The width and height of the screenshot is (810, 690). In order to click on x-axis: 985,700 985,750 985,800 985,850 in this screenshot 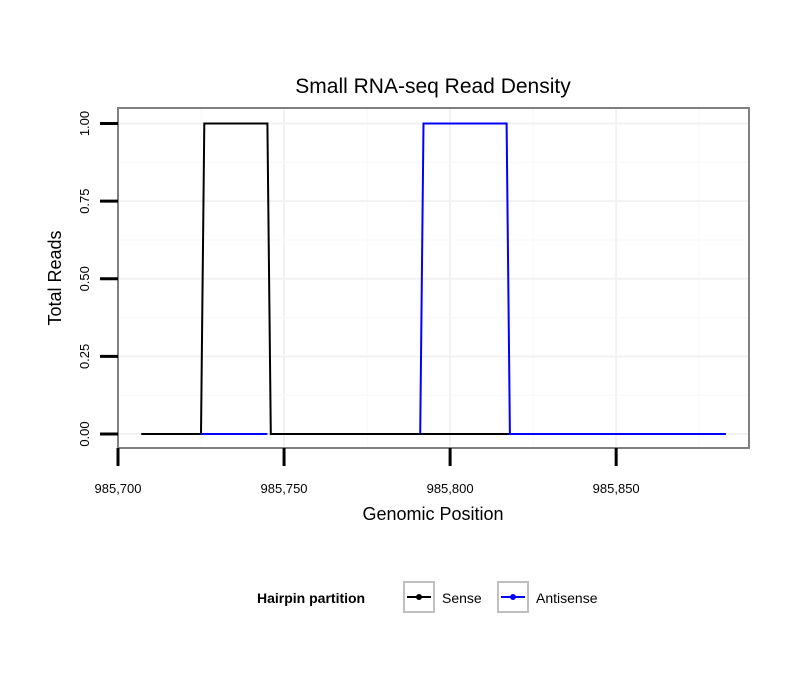, I will do `click(367, 472)`.